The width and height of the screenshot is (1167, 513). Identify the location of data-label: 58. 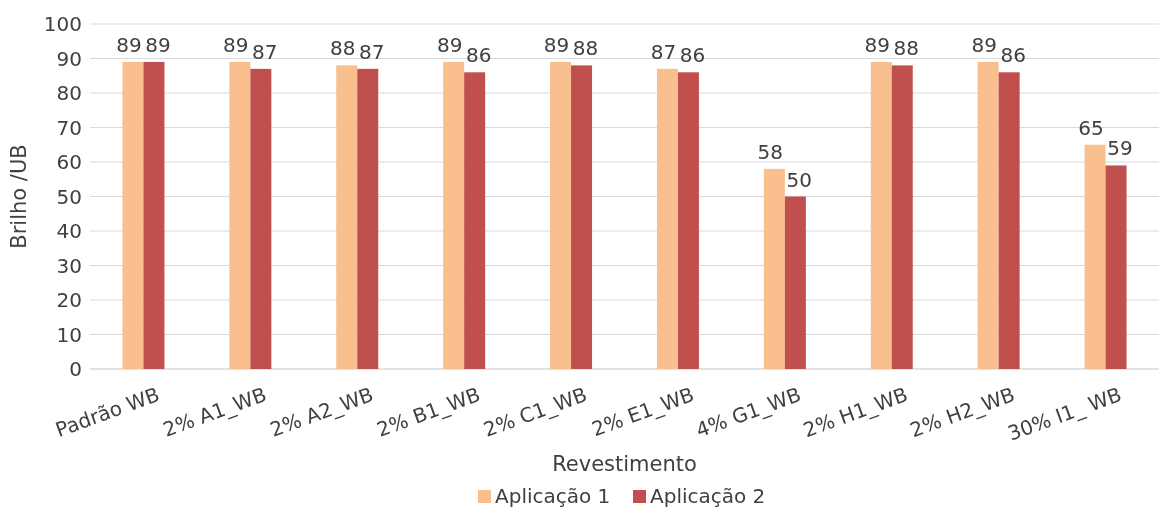
(770, 151).